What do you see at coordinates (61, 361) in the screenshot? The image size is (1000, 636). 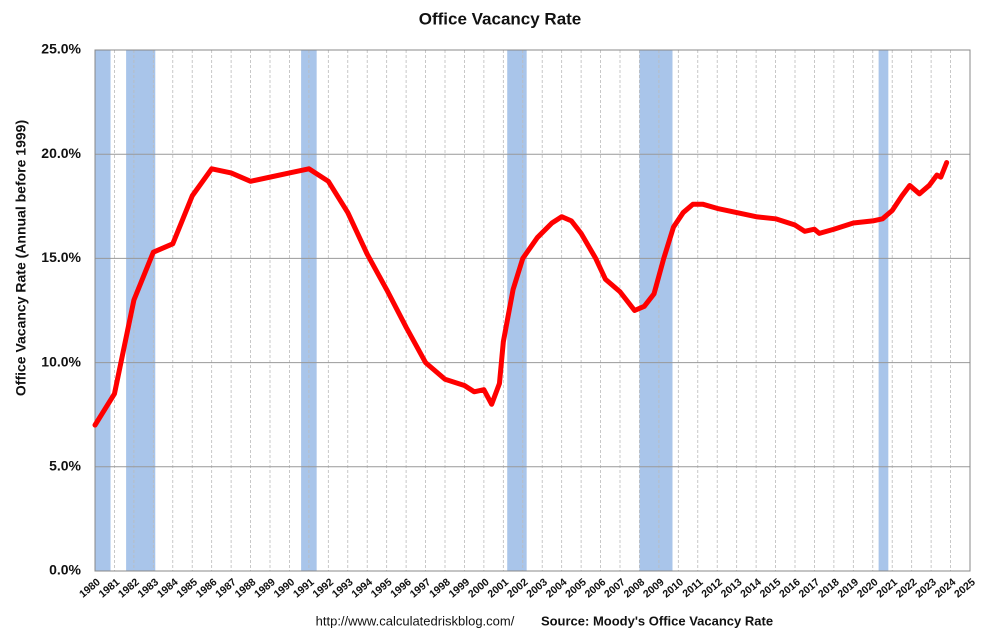 I see `y-tick-label: 10.0%` at bounding box center [61, 361].